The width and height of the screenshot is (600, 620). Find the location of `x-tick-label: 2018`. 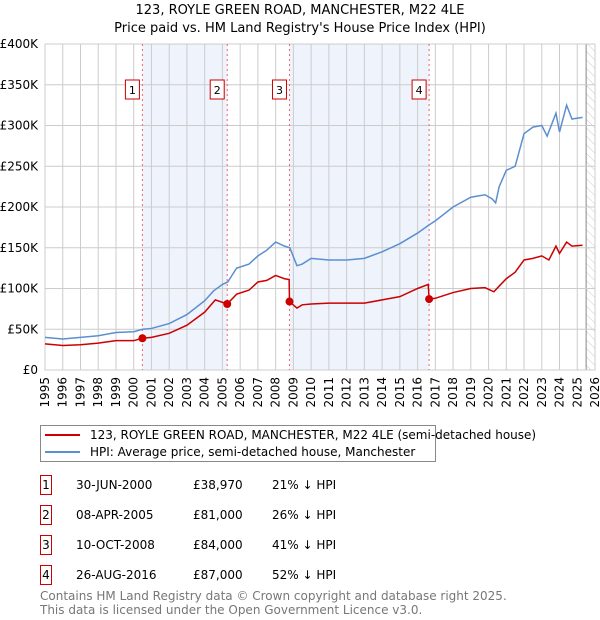

x-tick-label: 2018 is located at coordinates (453, 392).